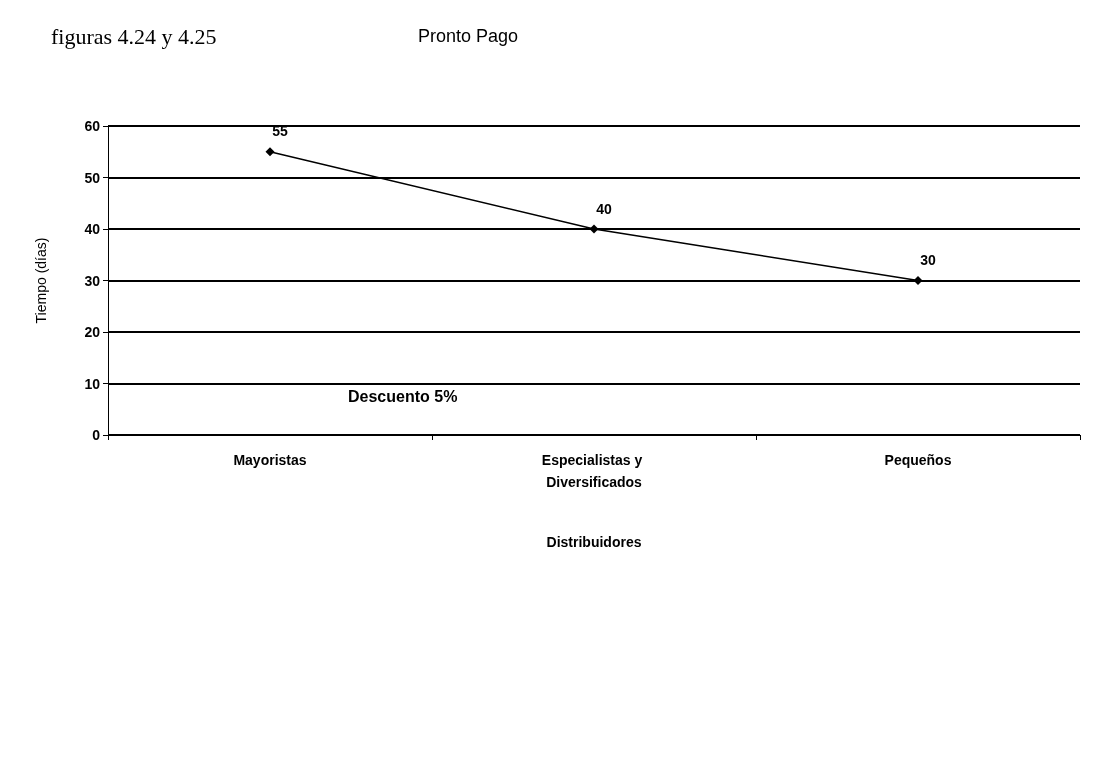  I want to click on x-tick-label: Especialistas y Diversificados, so click(594, 471).